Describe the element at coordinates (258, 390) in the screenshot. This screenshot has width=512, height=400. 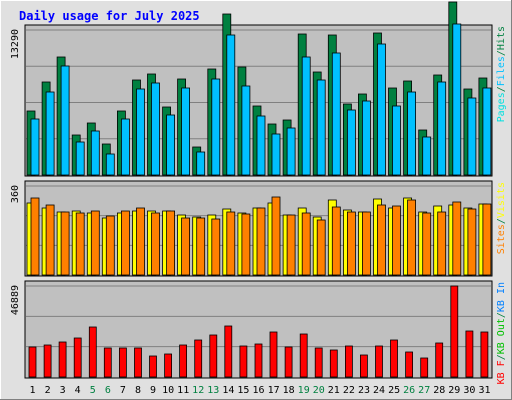
I see `x-tick-label: 16` at that location.